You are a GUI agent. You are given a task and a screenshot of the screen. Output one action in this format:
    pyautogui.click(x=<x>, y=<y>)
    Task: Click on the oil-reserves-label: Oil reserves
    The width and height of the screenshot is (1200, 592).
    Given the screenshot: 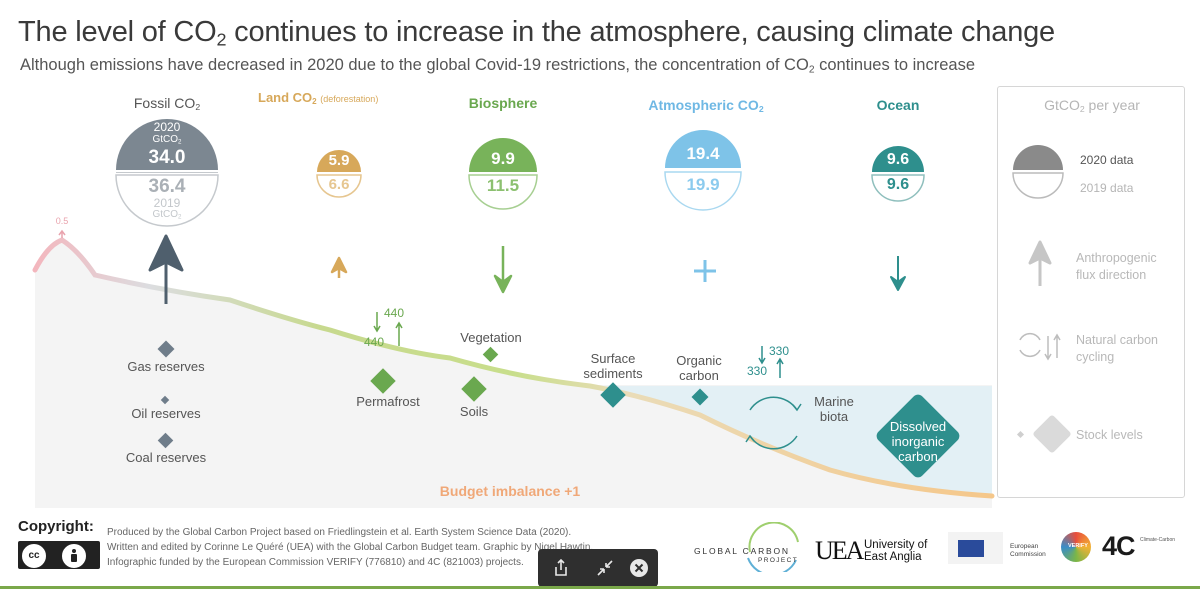 What is the action you would take?
    pyautogui.click(x=166, y=413)
    